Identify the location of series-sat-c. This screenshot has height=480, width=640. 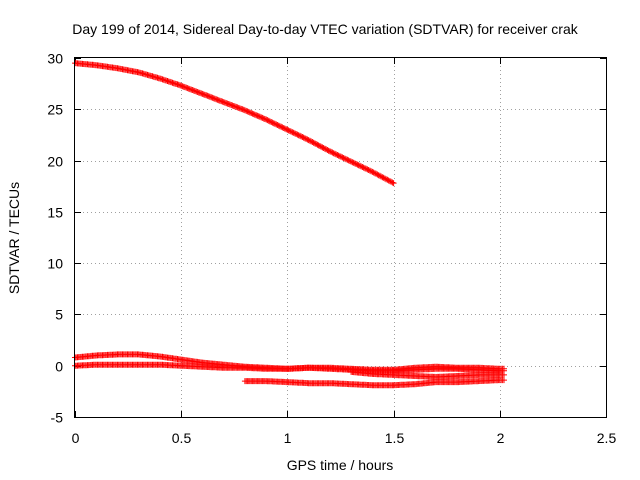
(289, 367).